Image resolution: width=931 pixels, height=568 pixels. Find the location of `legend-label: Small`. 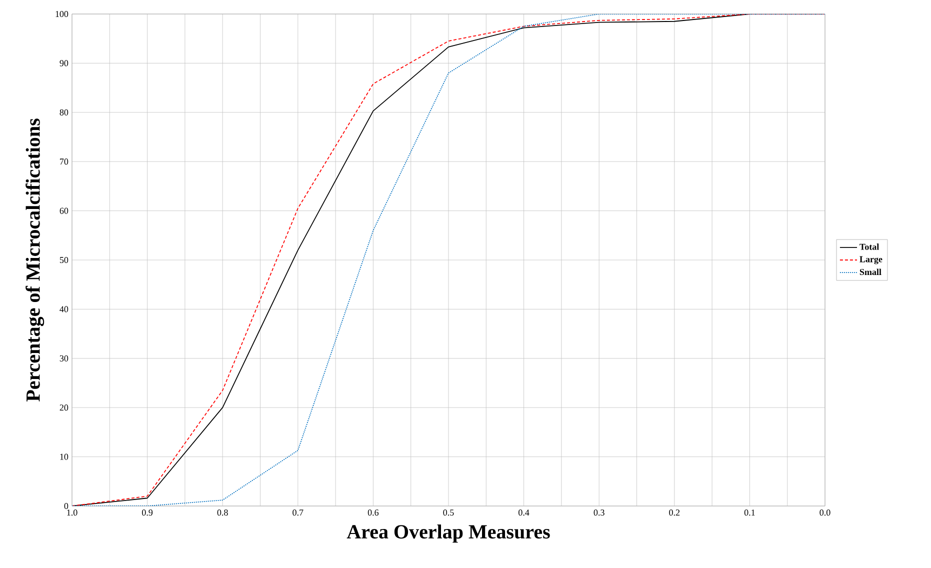

legend-label: Small is located at coordinates (871, 272).